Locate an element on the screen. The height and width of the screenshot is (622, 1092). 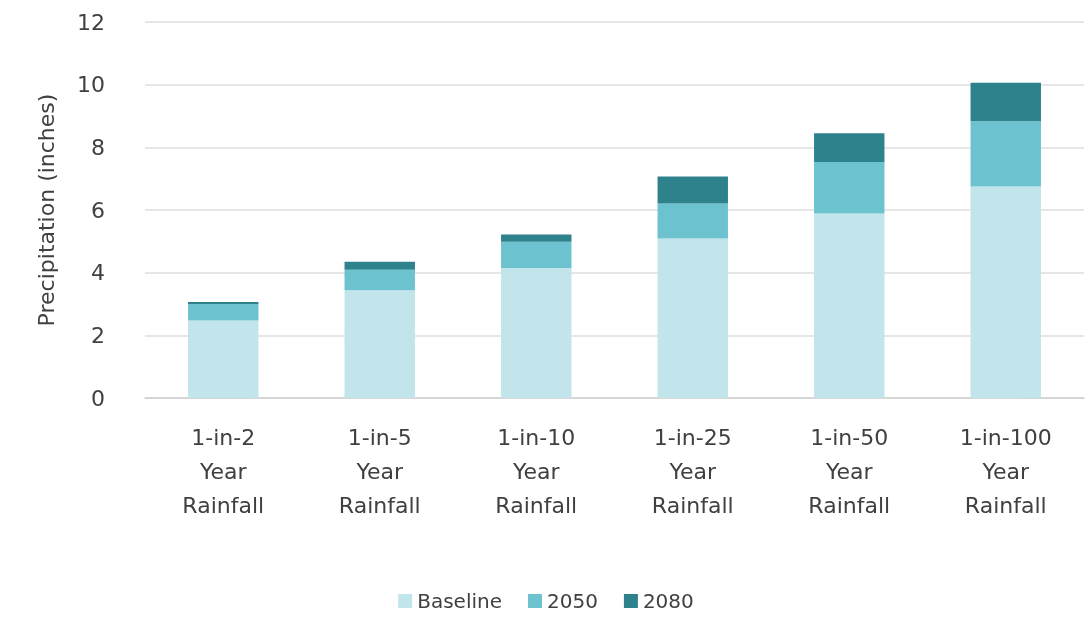
x-tick-label: 1-in-10 Year Rainfall is located at coordinates (536, 471).